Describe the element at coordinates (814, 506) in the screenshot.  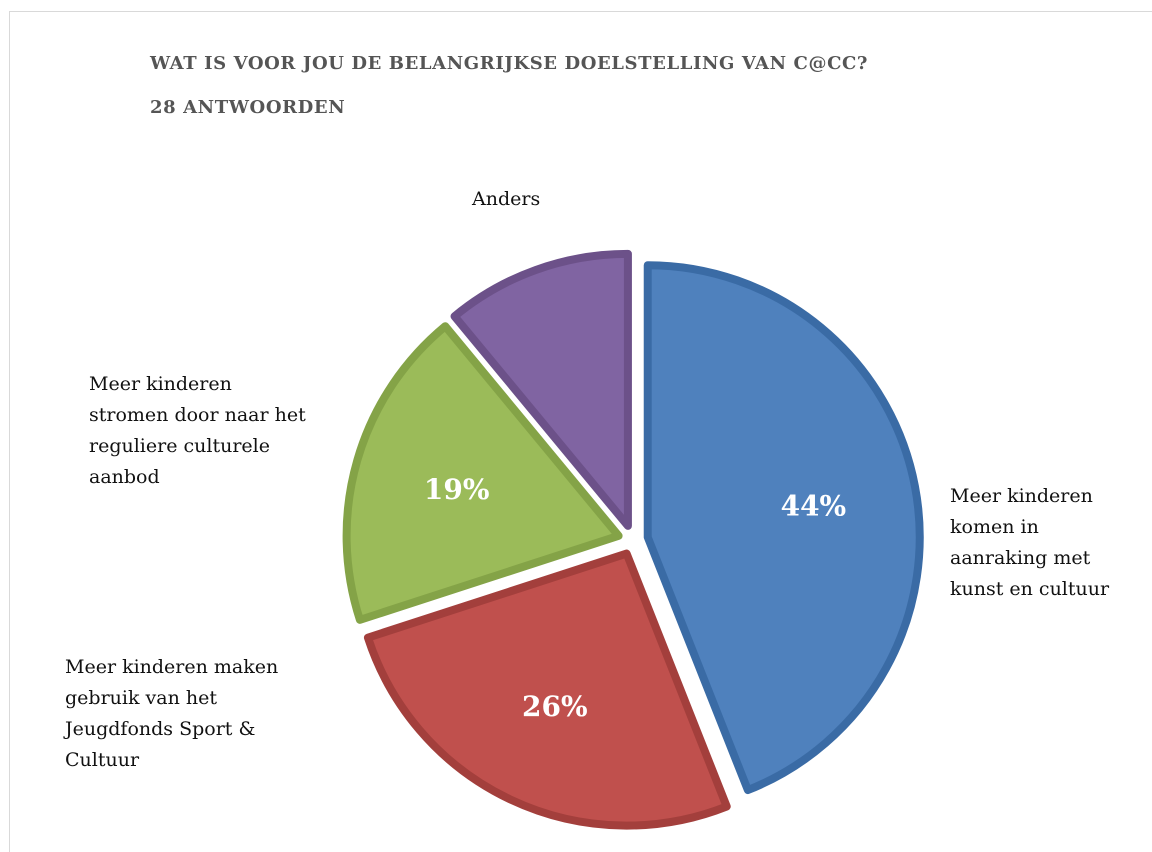
I see `percent-label: 44%` at that location.